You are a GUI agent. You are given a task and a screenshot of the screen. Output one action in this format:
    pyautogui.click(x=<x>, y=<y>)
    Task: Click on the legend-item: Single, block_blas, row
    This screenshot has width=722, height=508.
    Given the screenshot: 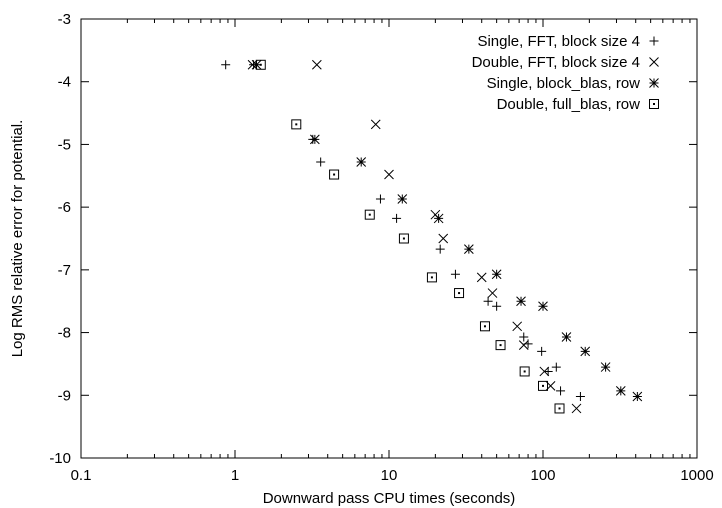 What is the action you would take?
    pyautogui.click(x=573, y=83)
    